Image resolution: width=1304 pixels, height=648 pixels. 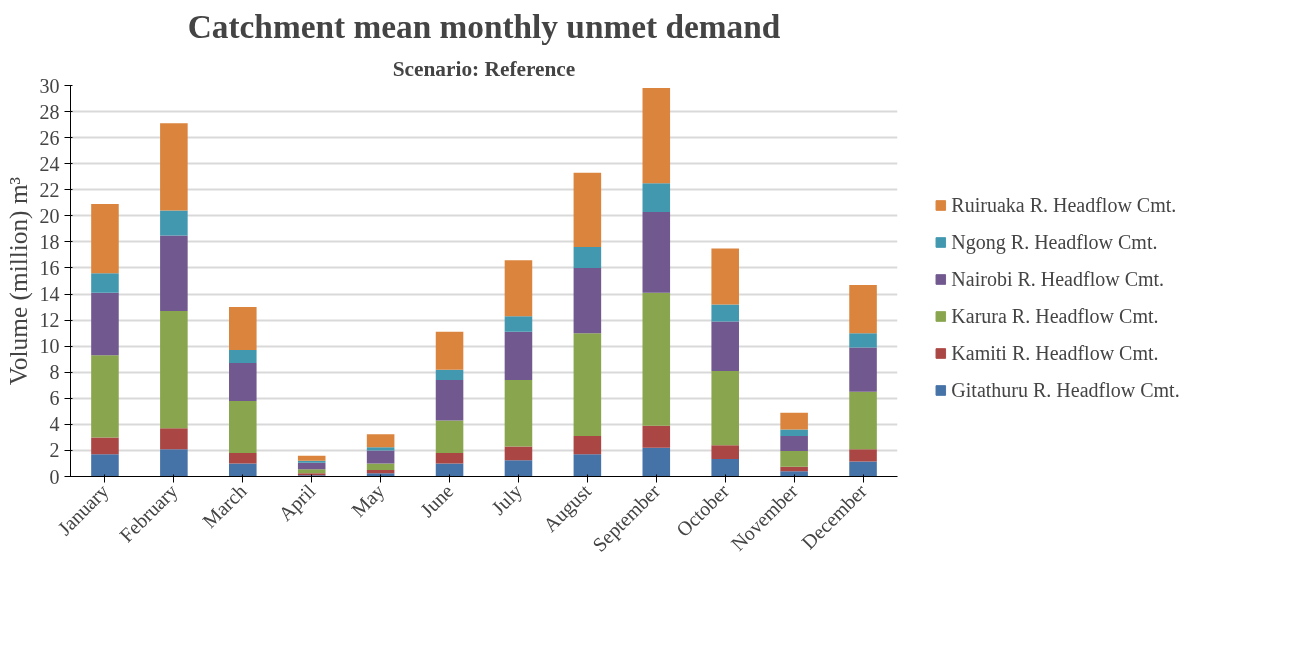 What do you see at coordinates (1055, 353) in the screenshot?
I see `legend-label: Kamiti R. Headflow Cmt.` at bounding box center [1055, 353].